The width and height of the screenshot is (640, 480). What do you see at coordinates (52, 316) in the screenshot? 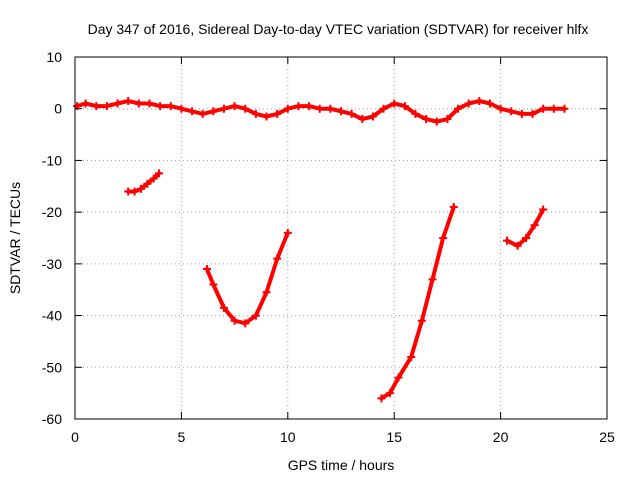
I see `y-tick-label: -40` at bounding box center [52, 316].